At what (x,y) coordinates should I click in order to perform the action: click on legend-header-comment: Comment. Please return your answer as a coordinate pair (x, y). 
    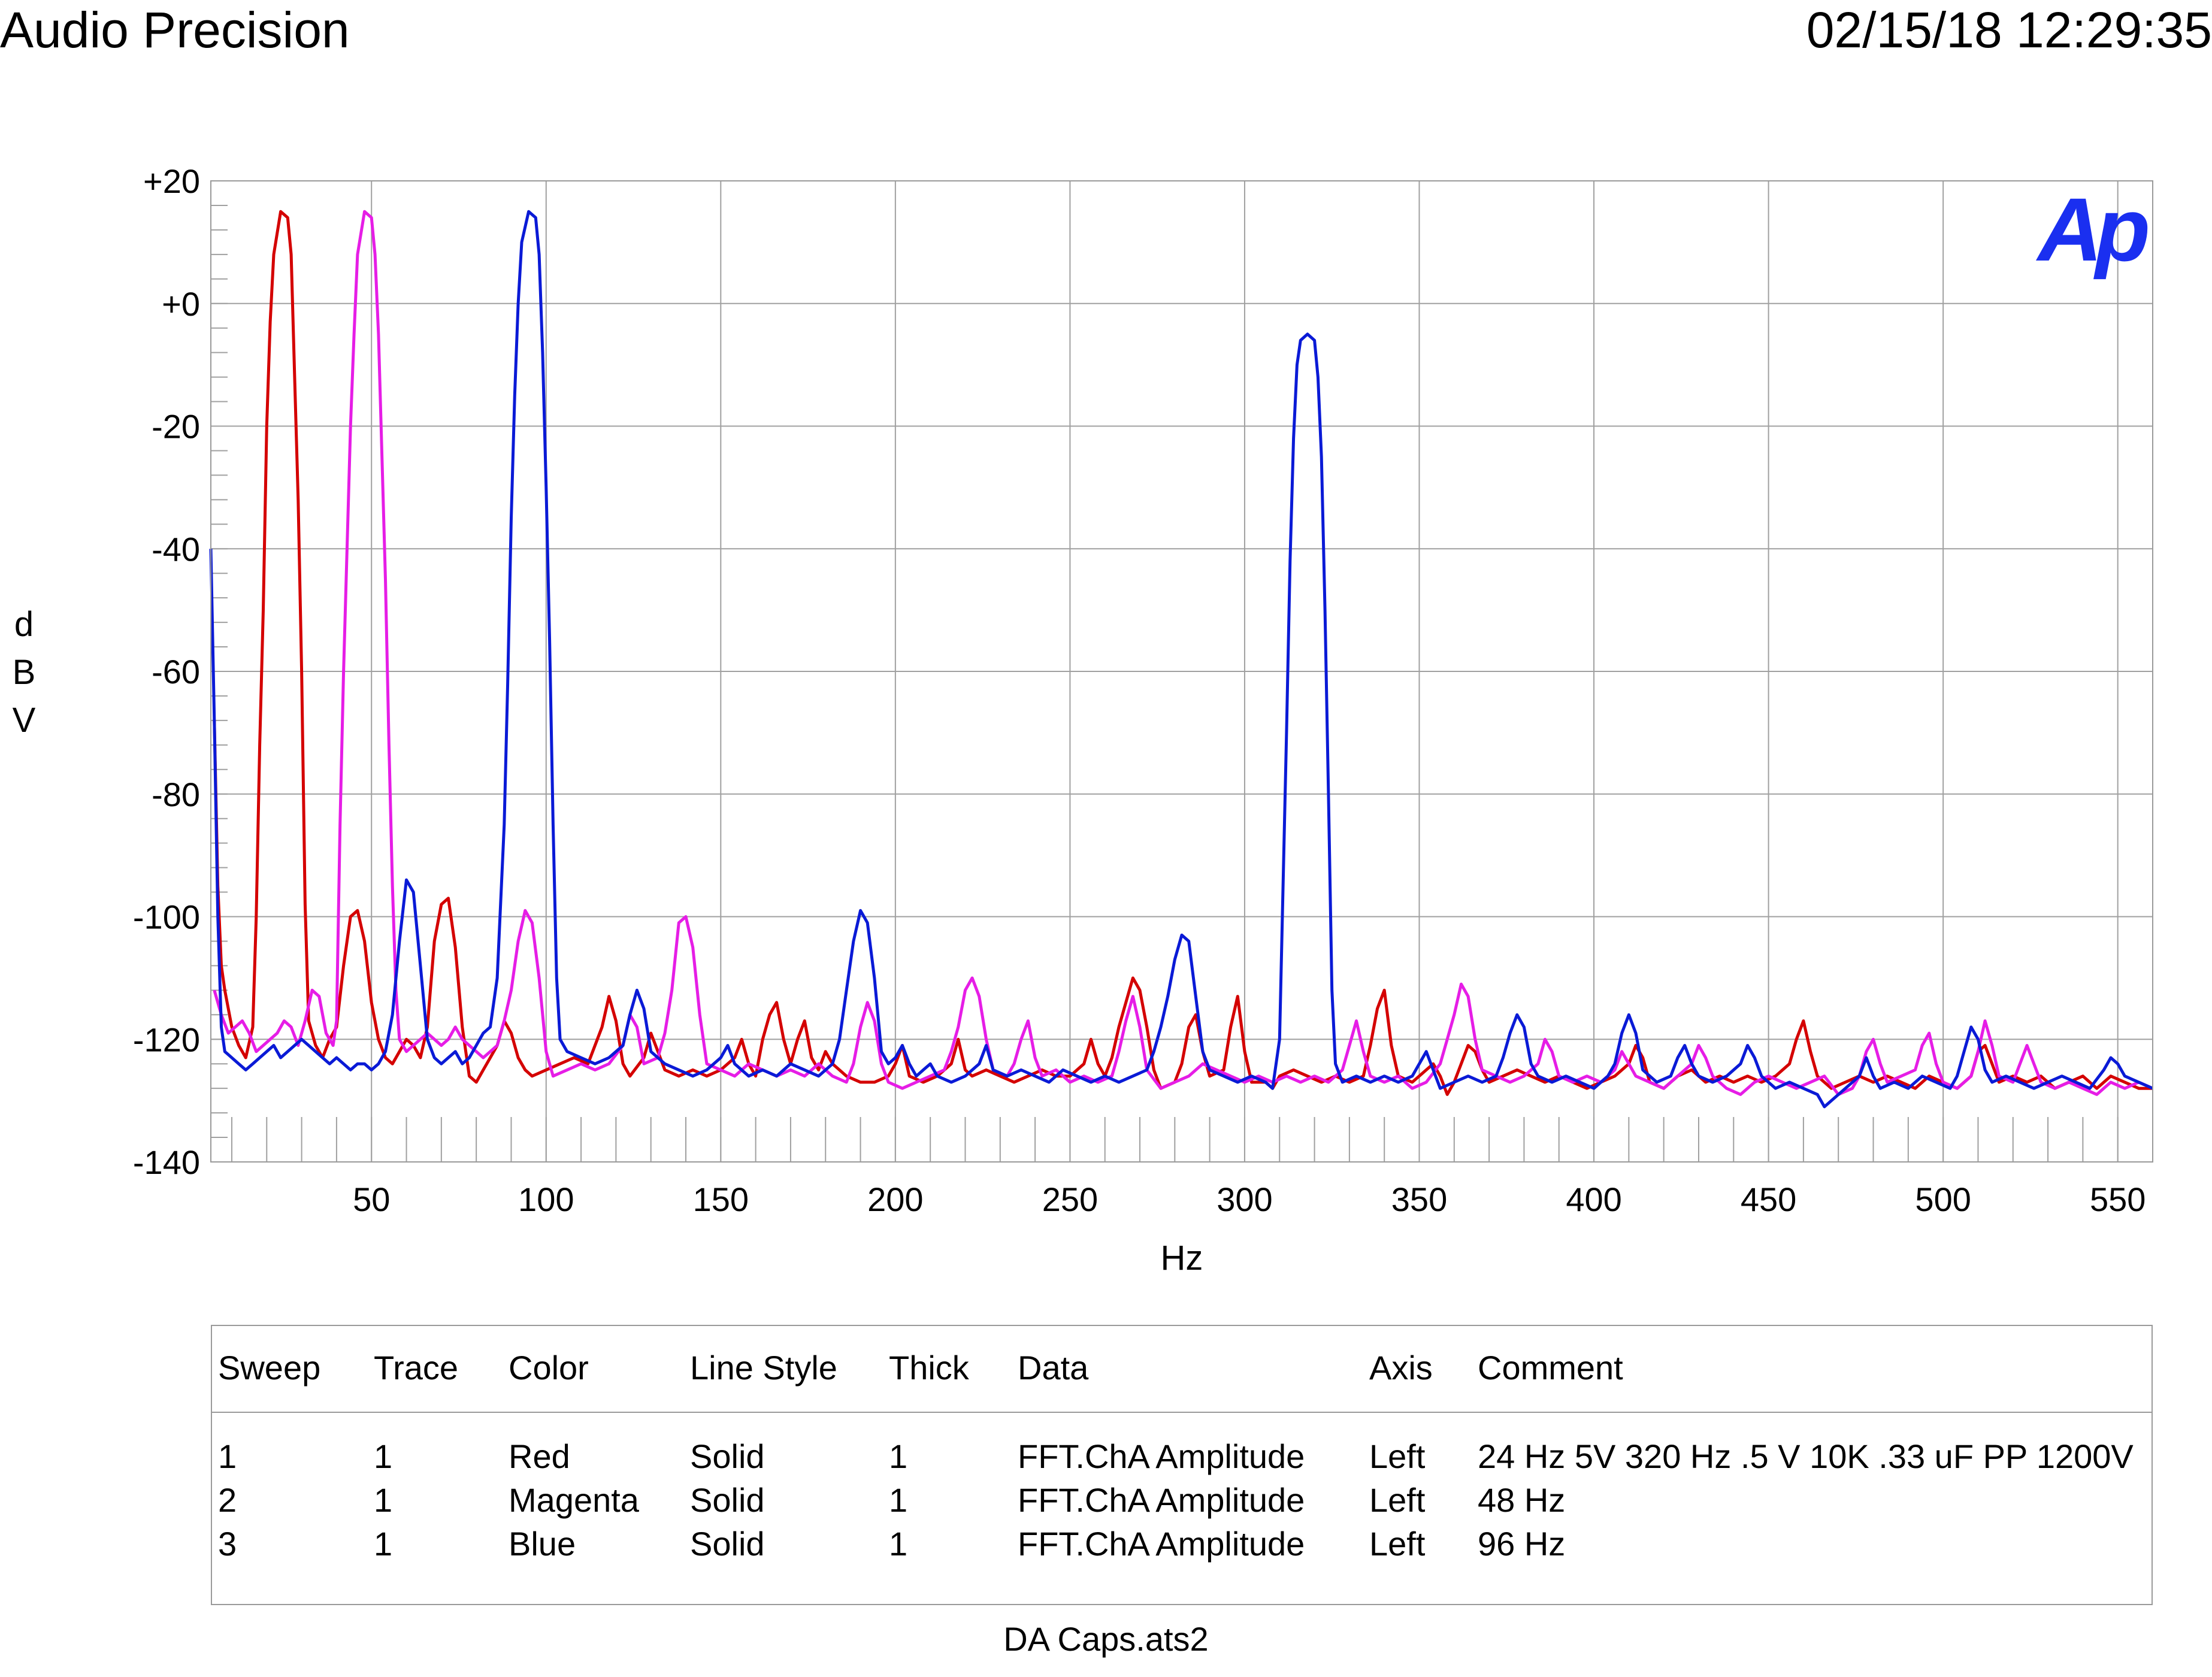
    Looking at the image, I should click on (1550, 1368).